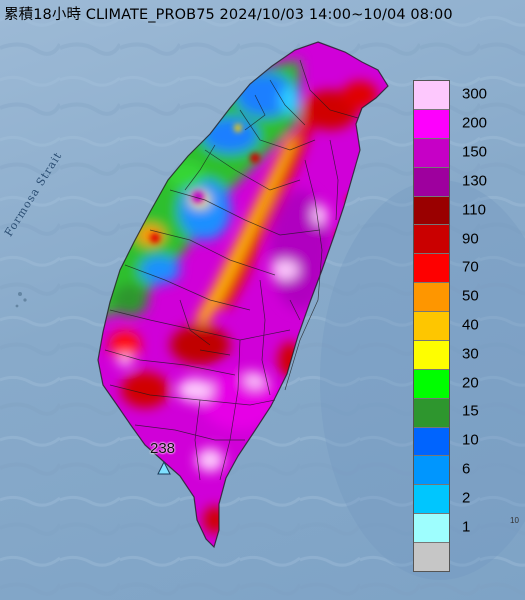 The height and width of the screenshot is (600, 525). I want to click on legend-label: 40, so click(470, 325).